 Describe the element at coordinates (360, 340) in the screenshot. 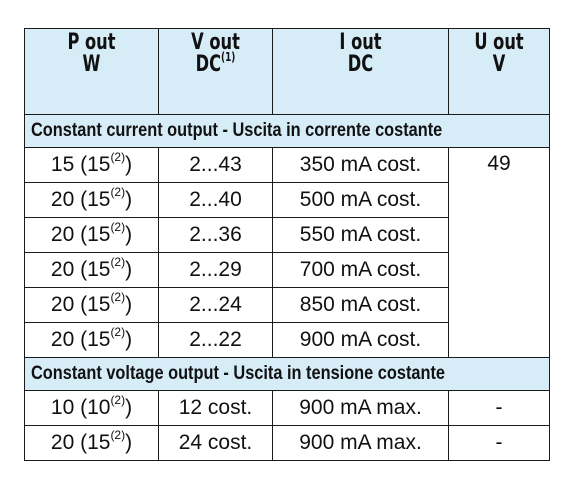

I see `cell-i-out: 900 mA cost.` at that location.